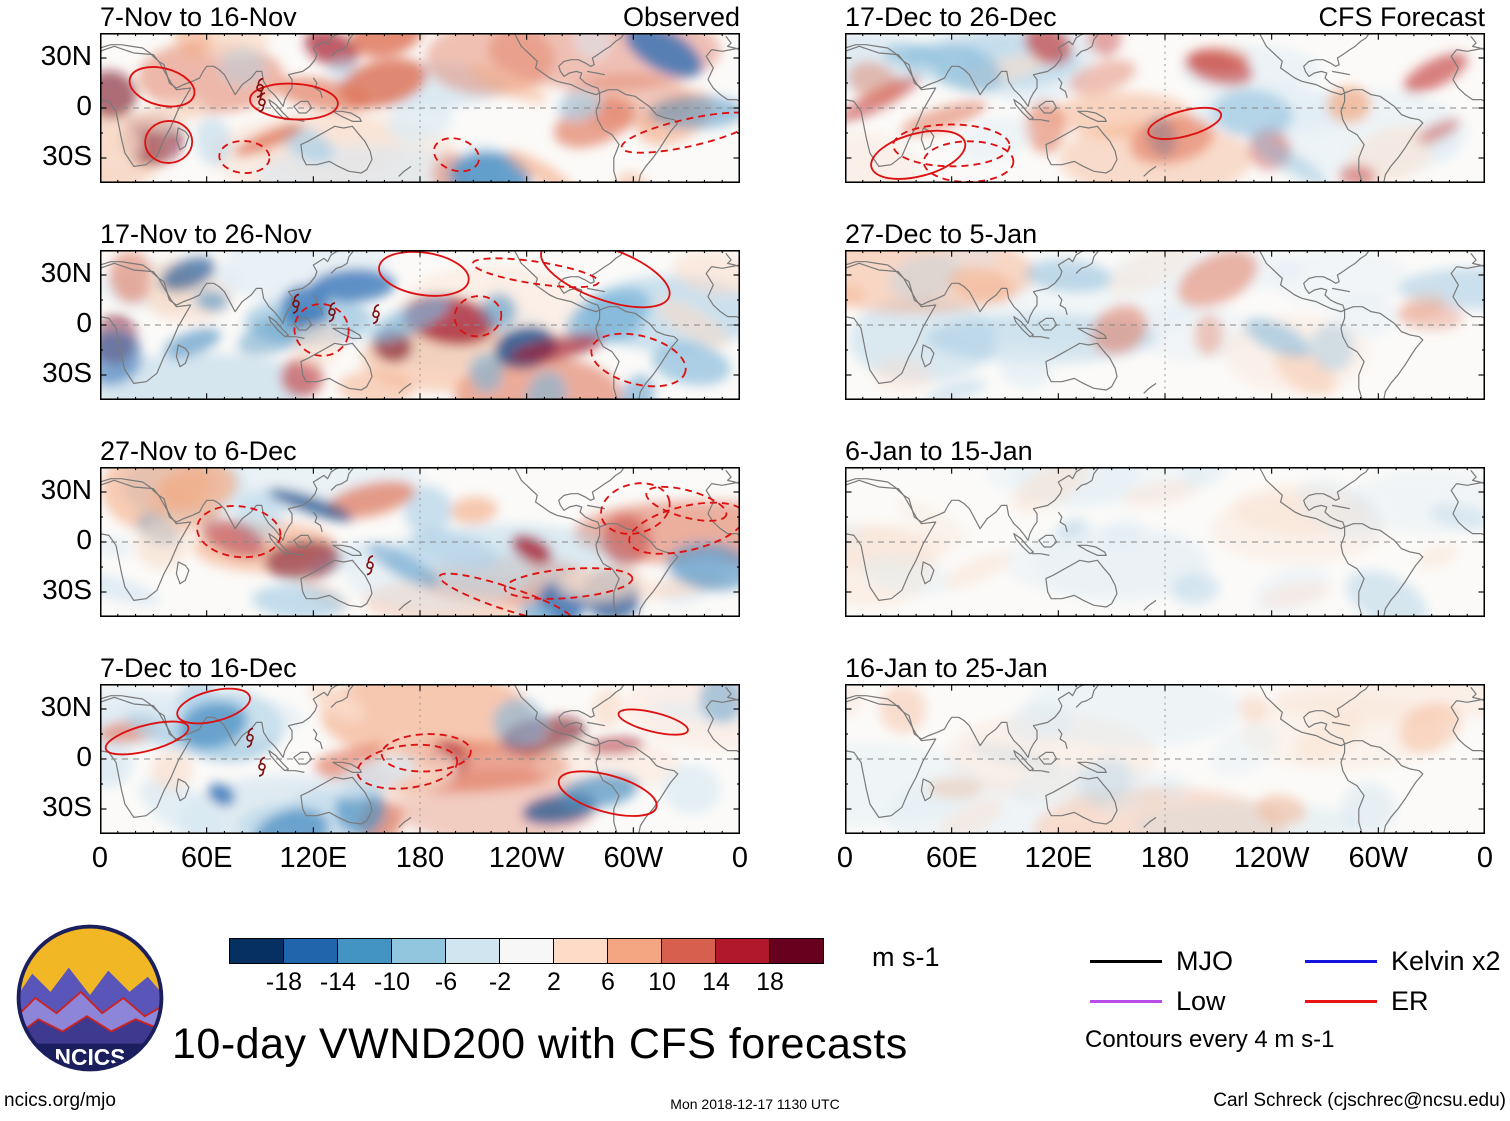 Image resolution: width=1510 pixels, height=1121 pixels. What do you see at coordinates (1410, 1001) in the screenshot?
I see `legend-label: ER` at bounding box center [1410, 1001].